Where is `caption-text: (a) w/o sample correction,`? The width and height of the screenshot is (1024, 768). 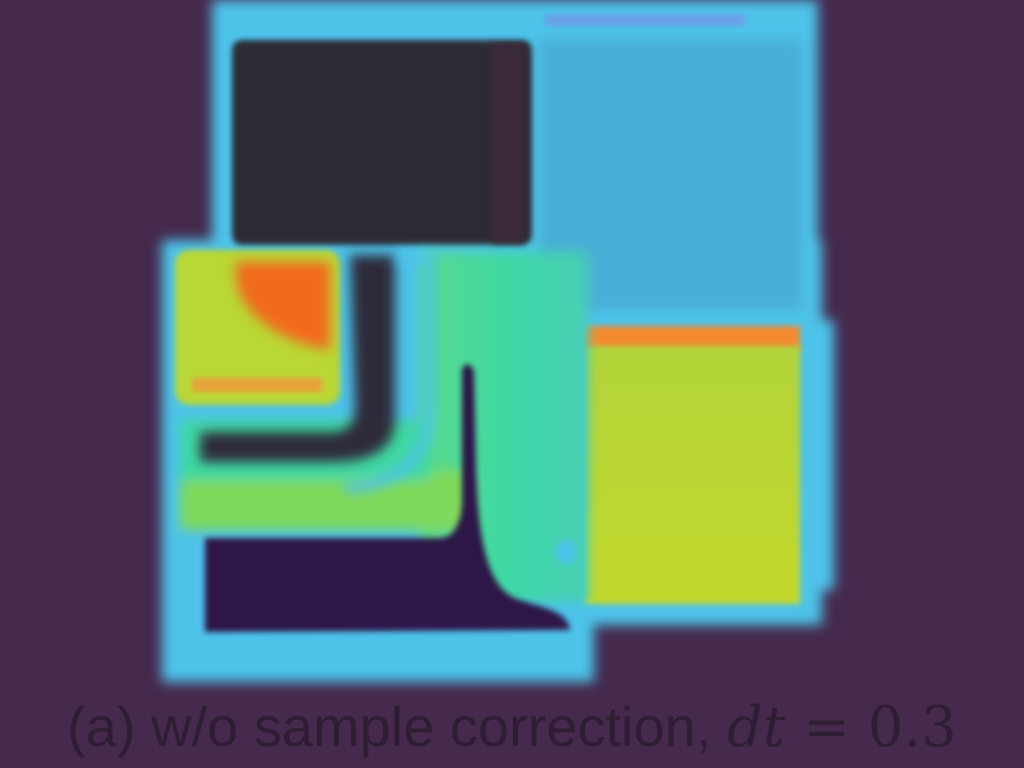
caption-text: (a) w/o sample correction, is located at coordinates (389, 726).